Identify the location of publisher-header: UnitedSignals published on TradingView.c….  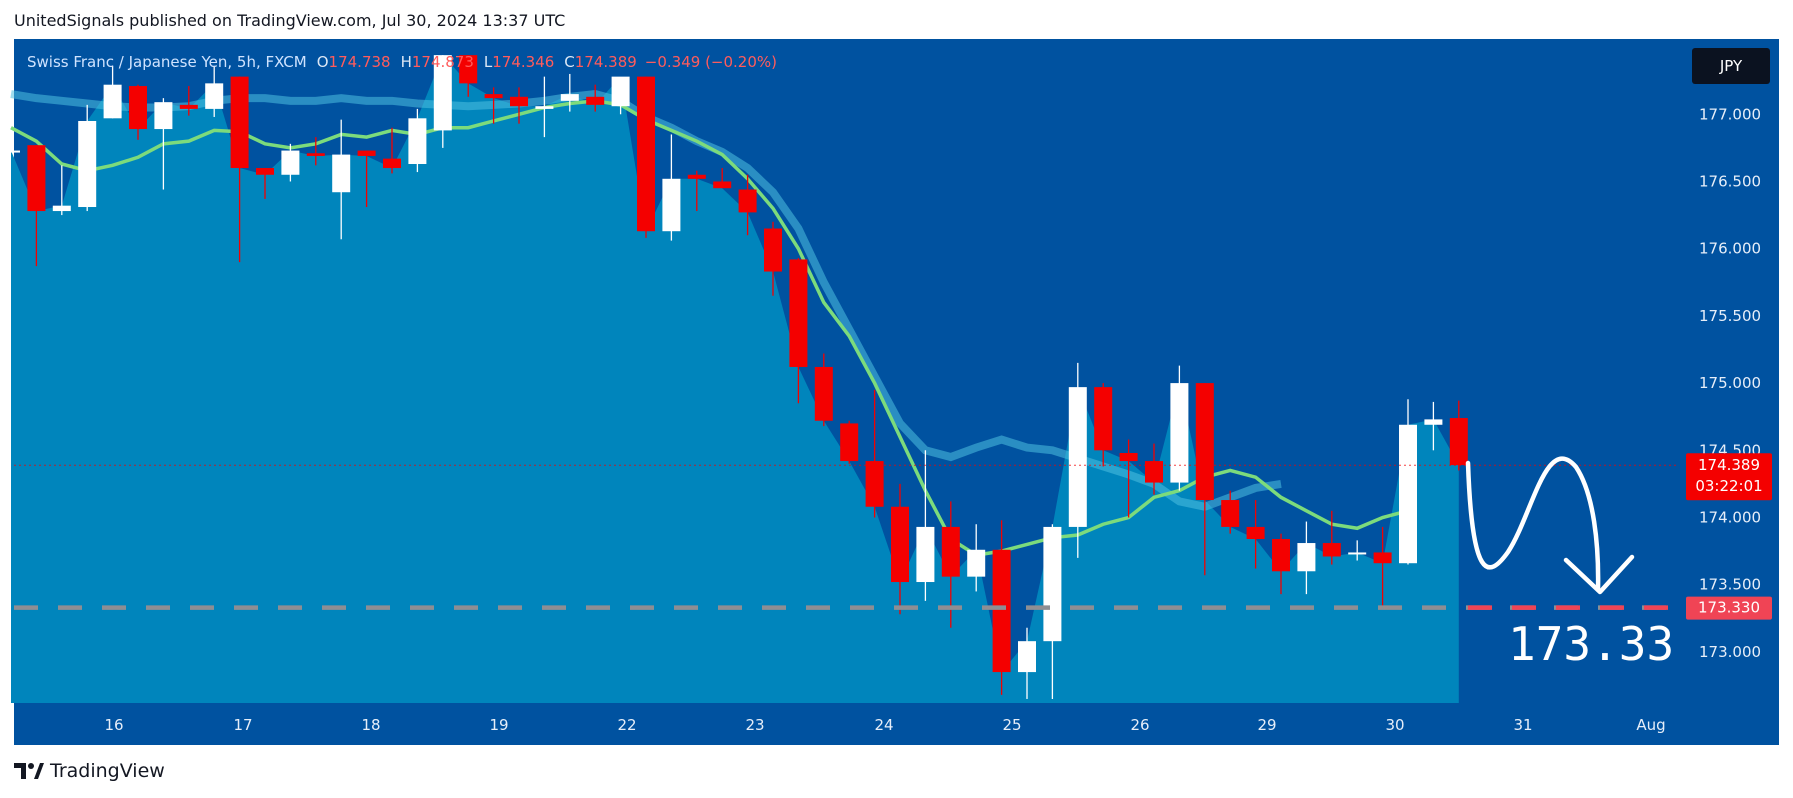
(290, 20).